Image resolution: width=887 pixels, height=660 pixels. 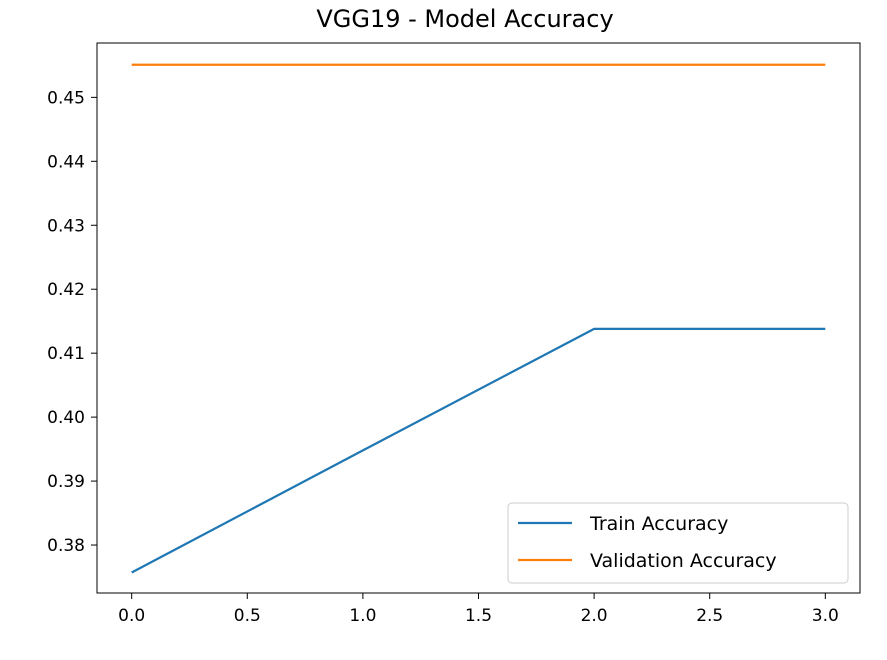 What do you see at coordinates (464, 19) in the screenshot?
I see `chart-title: VGG19 - Model Accuracy` at bounding box center [464, 19].